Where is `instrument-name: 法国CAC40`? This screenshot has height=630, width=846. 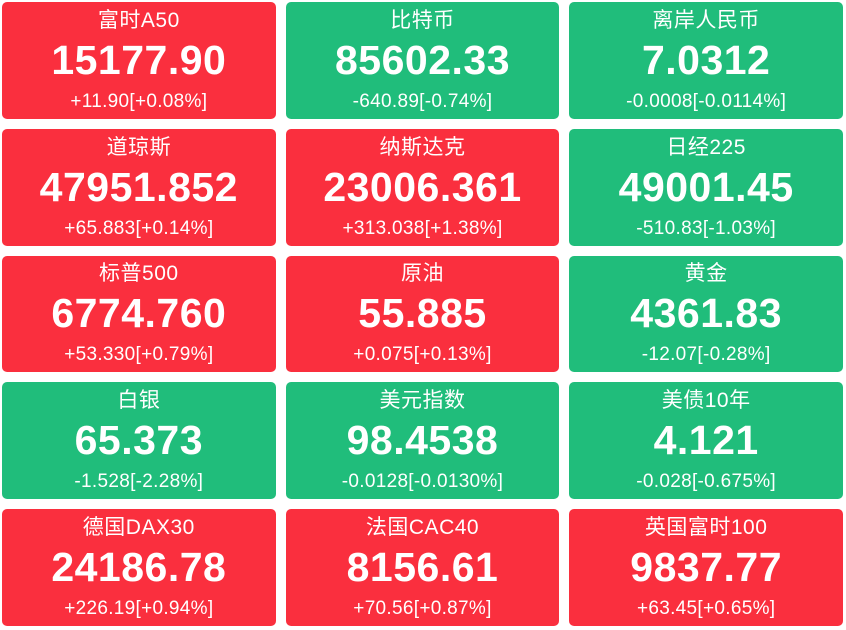 instrument-name: 法国CAC40 is located at coordinates (422, 528).